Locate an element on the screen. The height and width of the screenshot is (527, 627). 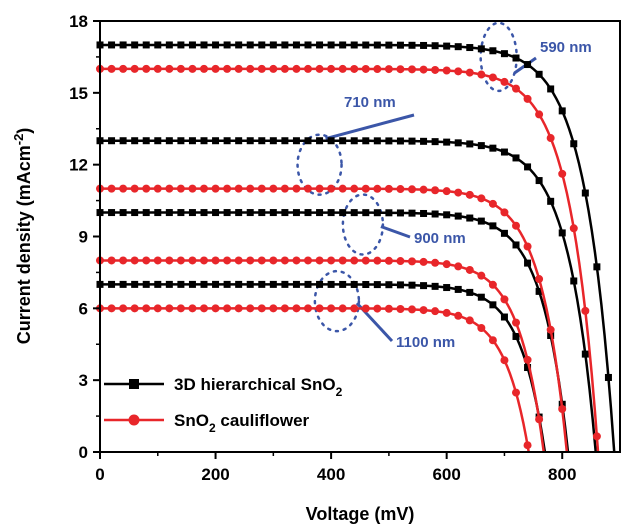
legend-label-cauliflower: SnO2 cauliflower is located at coordinates (242, 423).